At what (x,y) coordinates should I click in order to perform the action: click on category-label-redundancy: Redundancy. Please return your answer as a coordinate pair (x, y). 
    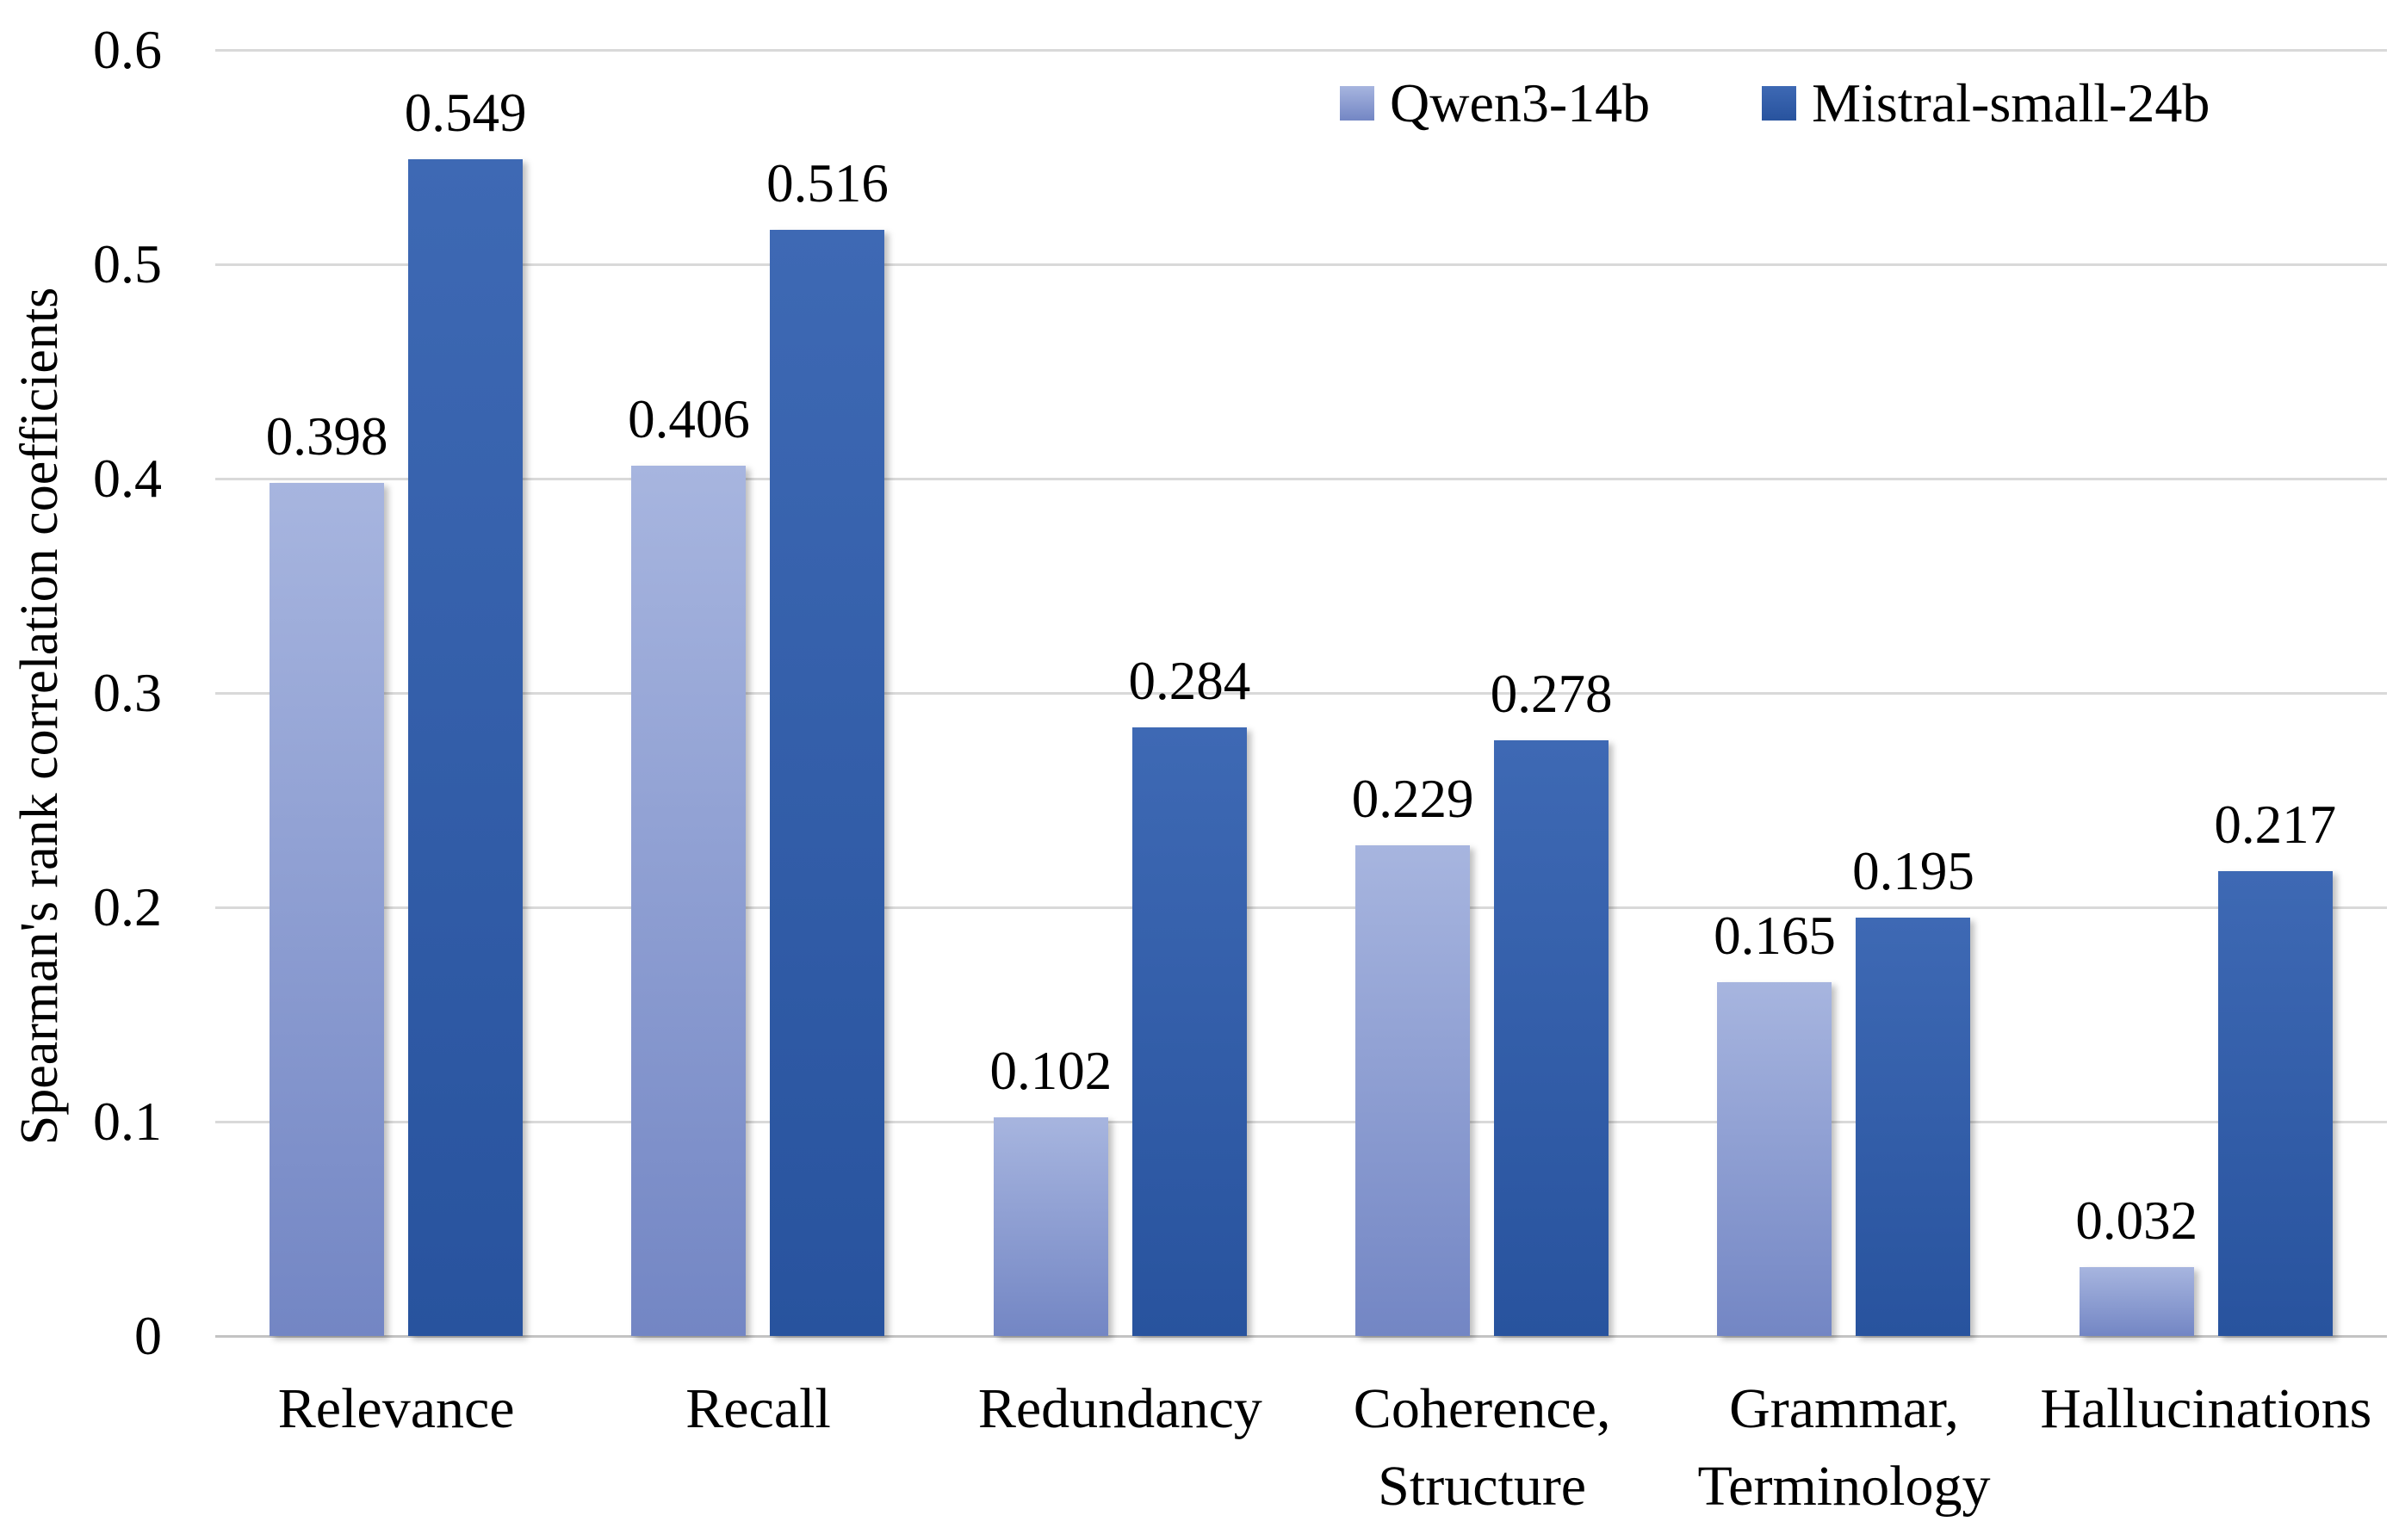
    Looking at the image, I should click on (1119, 1408).